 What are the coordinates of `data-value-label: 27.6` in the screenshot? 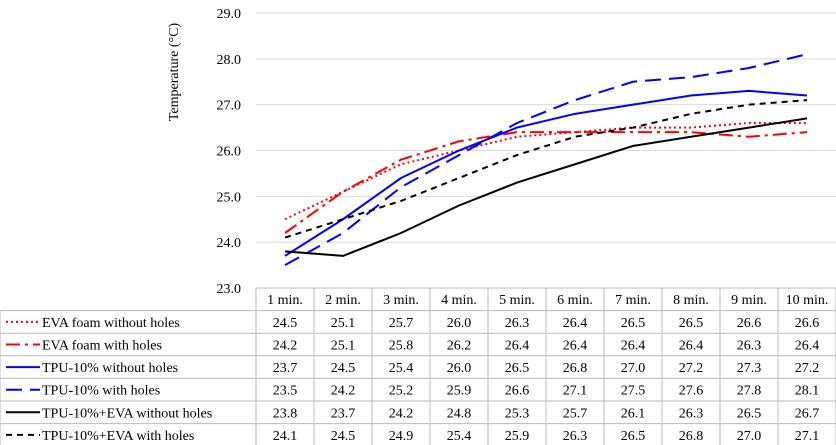 It's located at (691, 391).